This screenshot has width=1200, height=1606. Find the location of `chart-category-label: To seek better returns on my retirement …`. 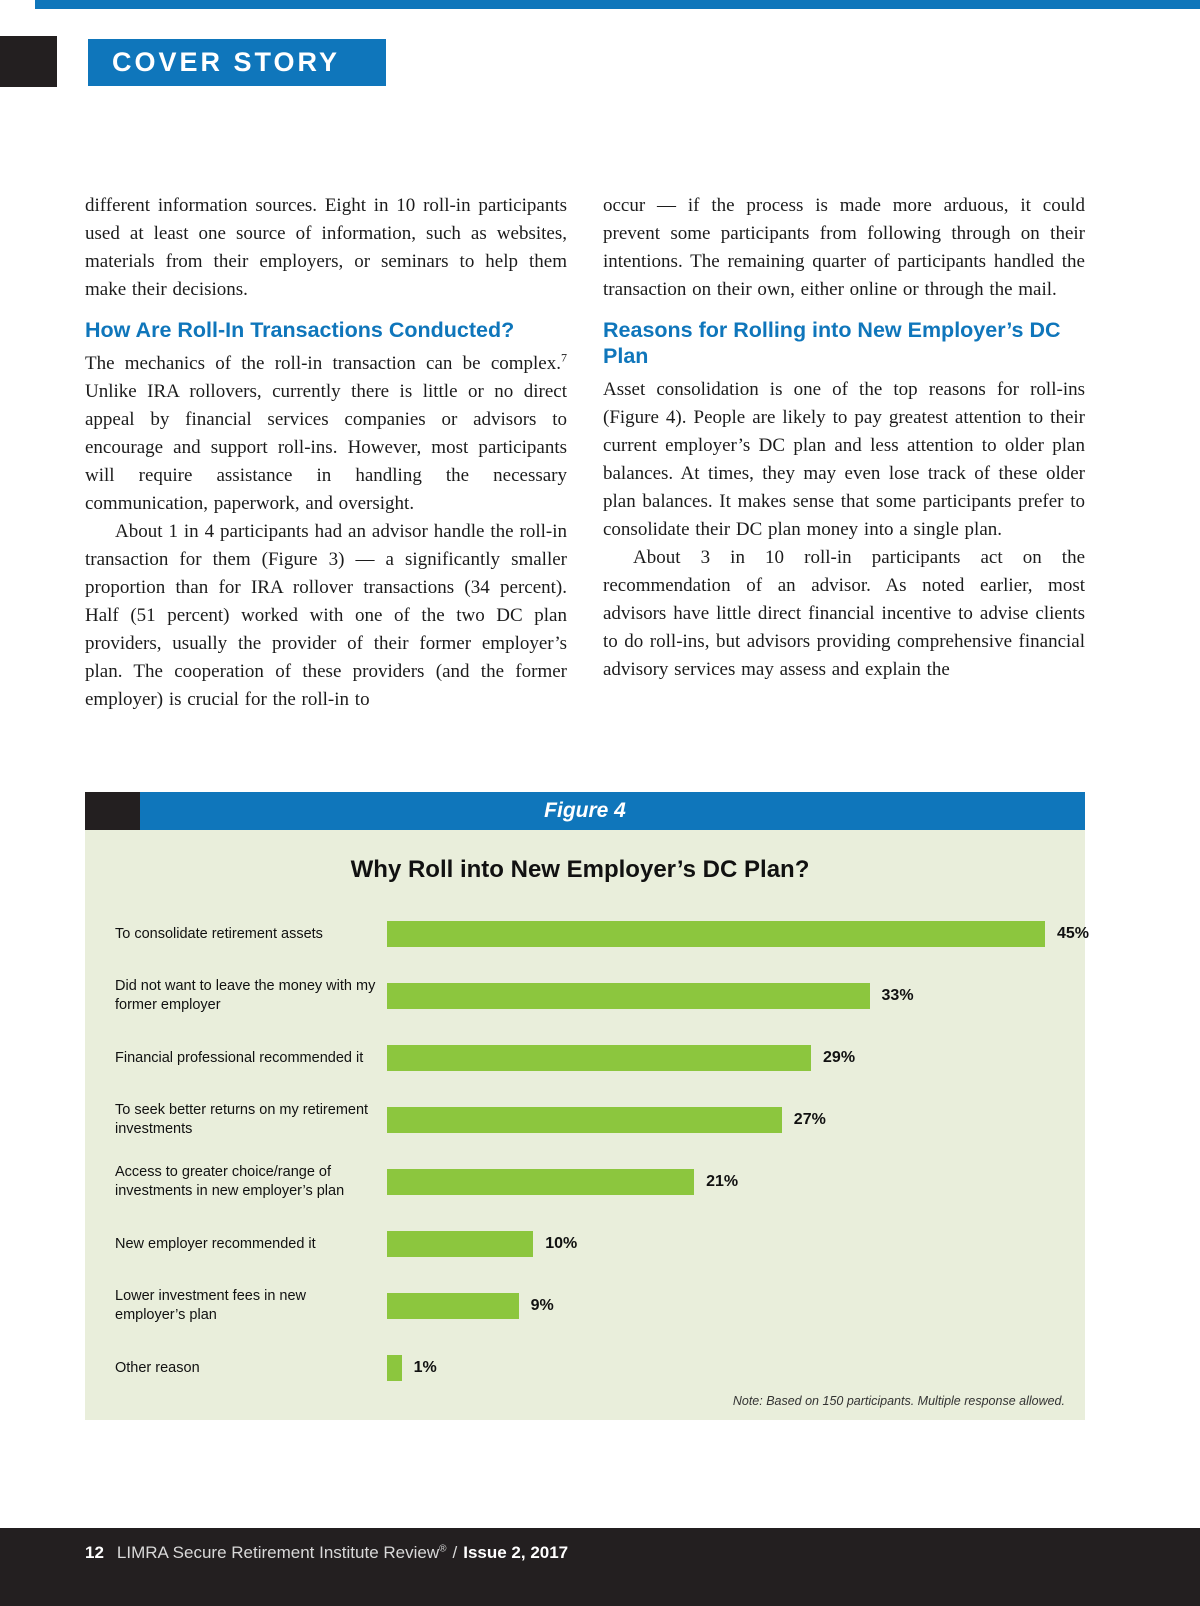

chart-category-label: To seek better returns on my retirement … is located at coordinates (242, 1119).